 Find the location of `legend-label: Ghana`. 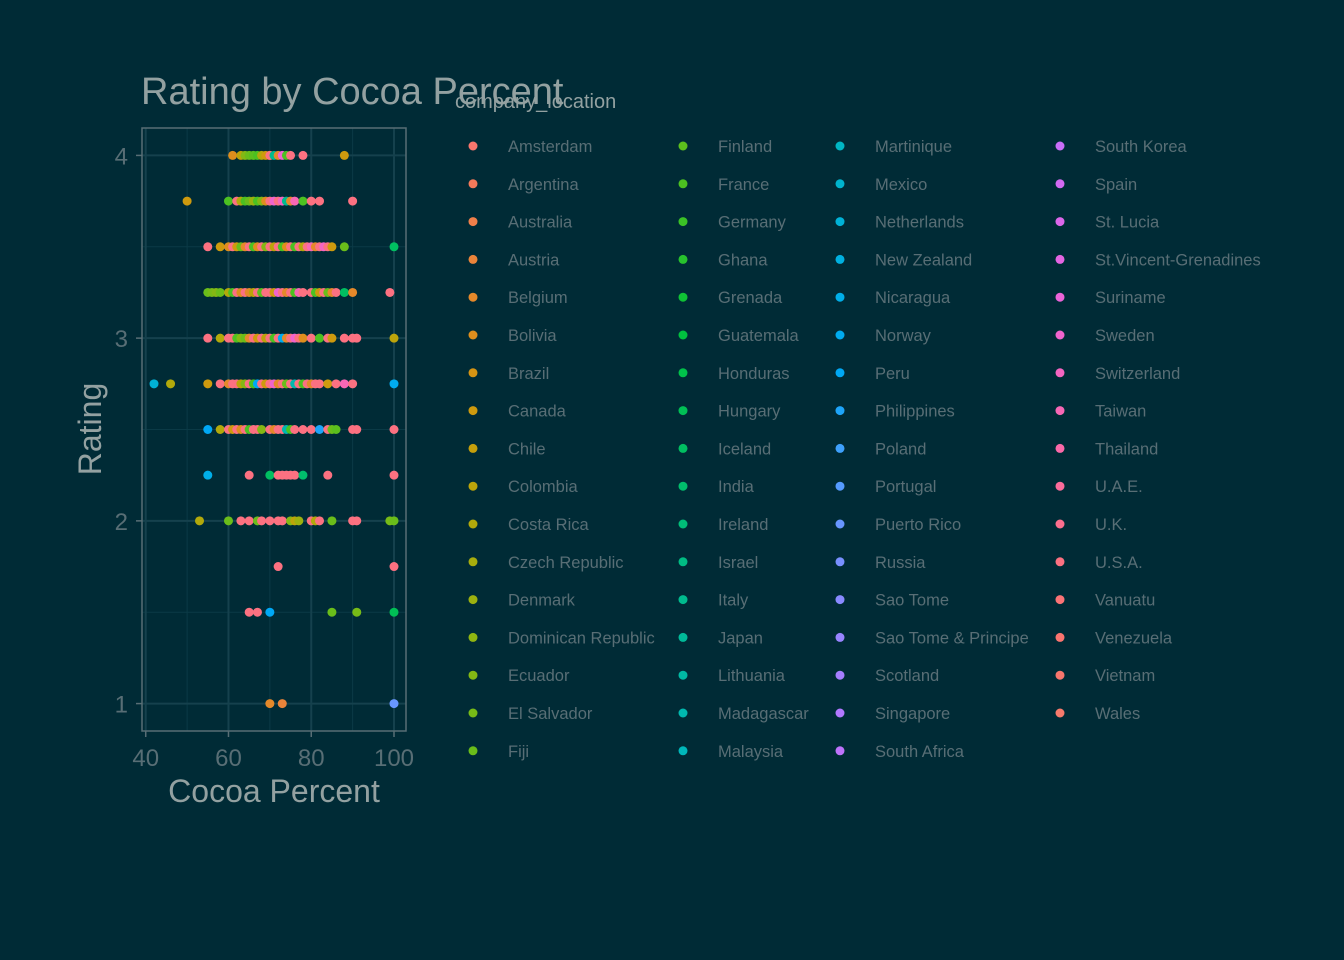

legend-label: Ghana is located at coordinates (743, 260).